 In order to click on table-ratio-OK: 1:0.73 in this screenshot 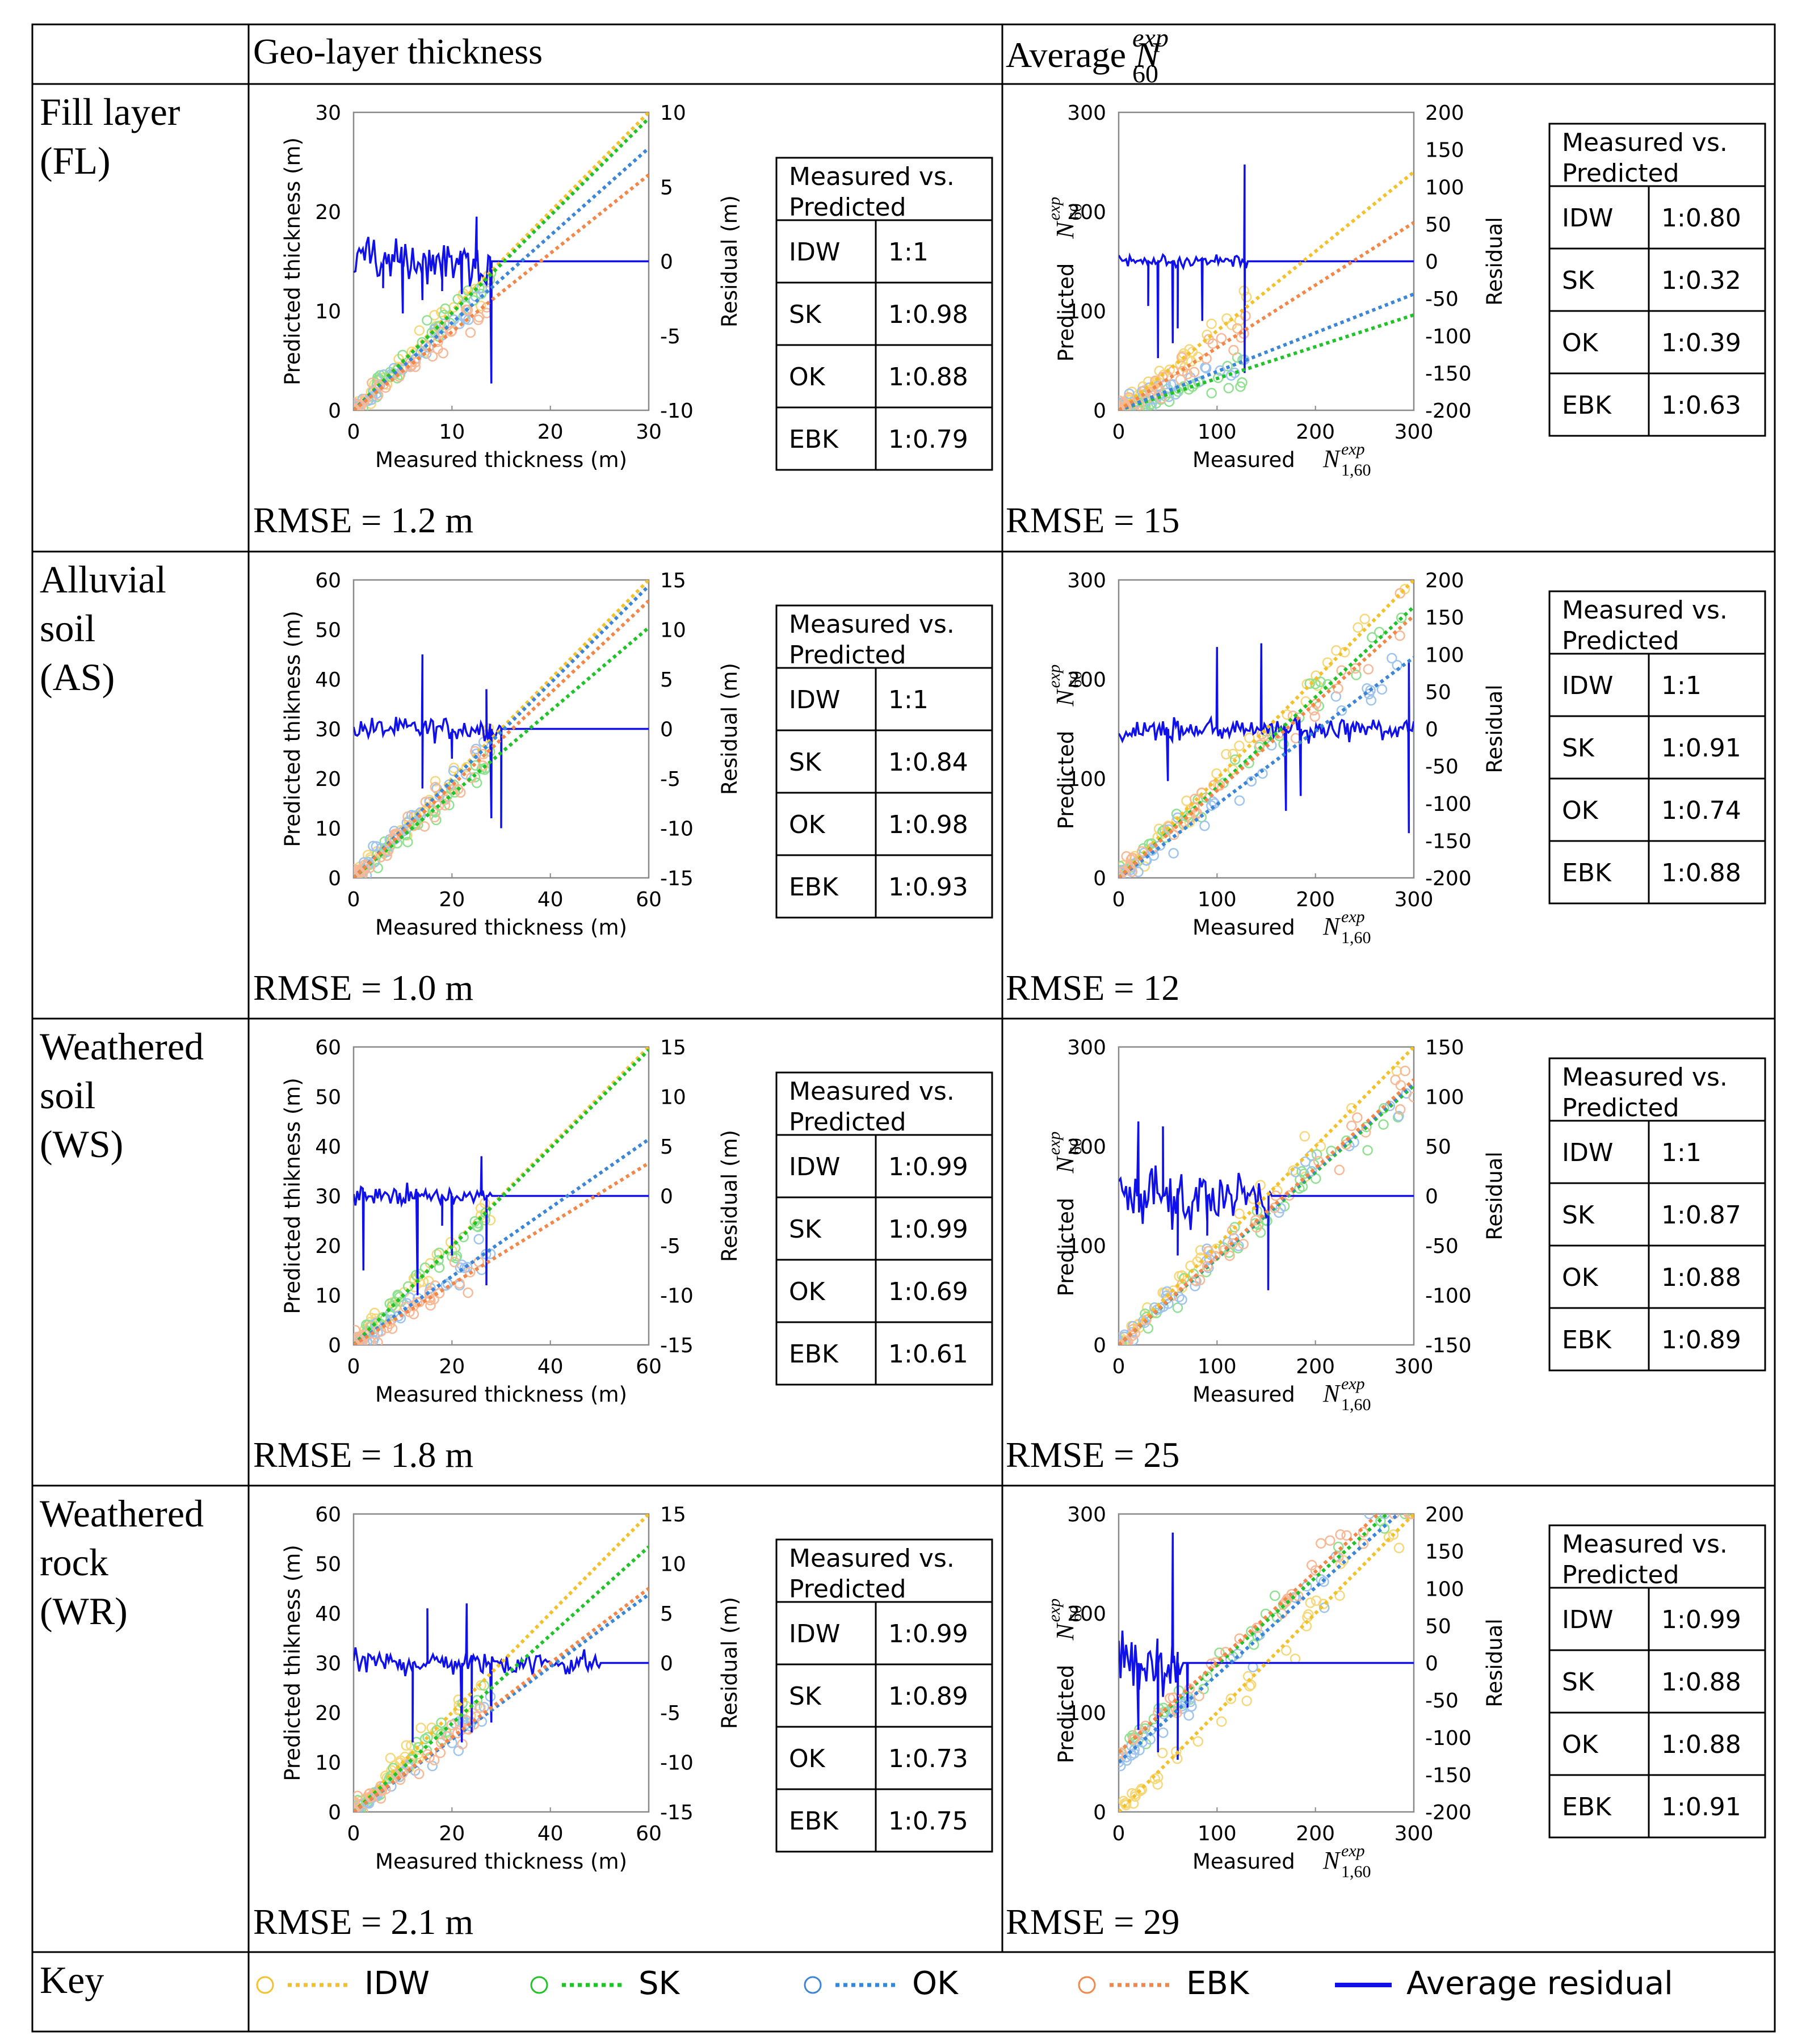, I will do `click(928, 1759)`.